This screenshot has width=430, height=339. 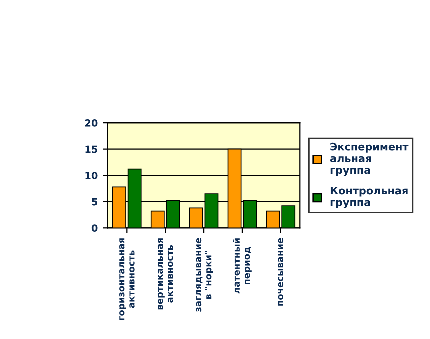 What do you see at coordinates (242, 266) in the screenshot?
I see `x-tick-label: латентный период` at bounding box center [242, 266].